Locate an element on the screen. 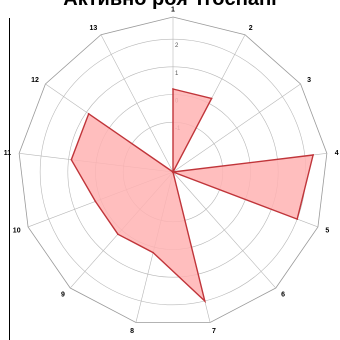 The width and height of the screenshot is (340, 340). category-label: 12 is located at coordinates (35, 80).